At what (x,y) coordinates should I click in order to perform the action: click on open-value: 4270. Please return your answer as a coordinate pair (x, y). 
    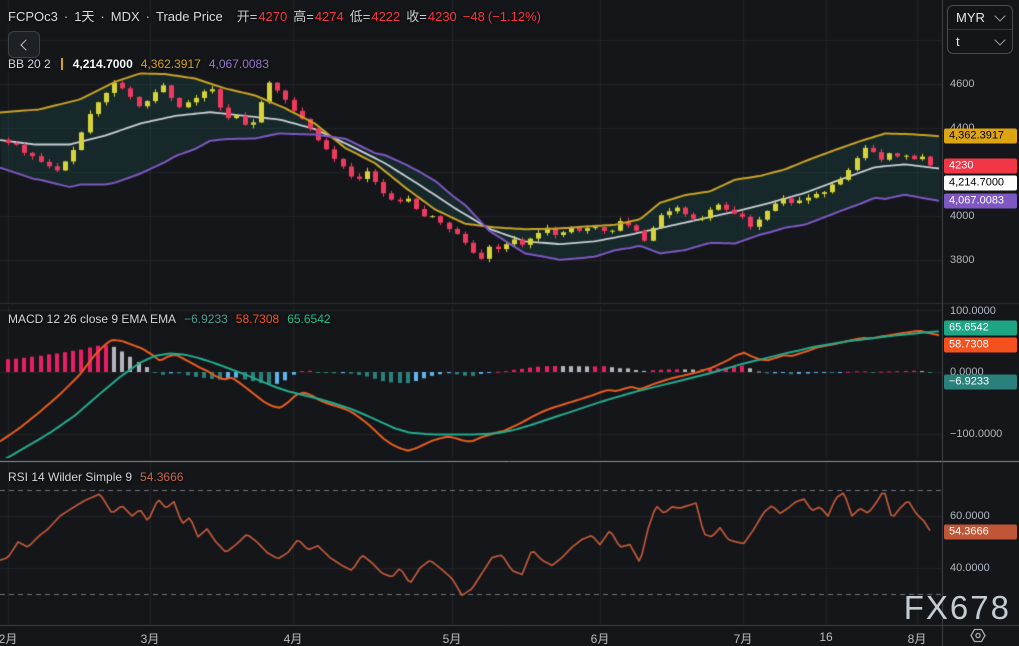
    Looking at the image, I should click on (273, 16).